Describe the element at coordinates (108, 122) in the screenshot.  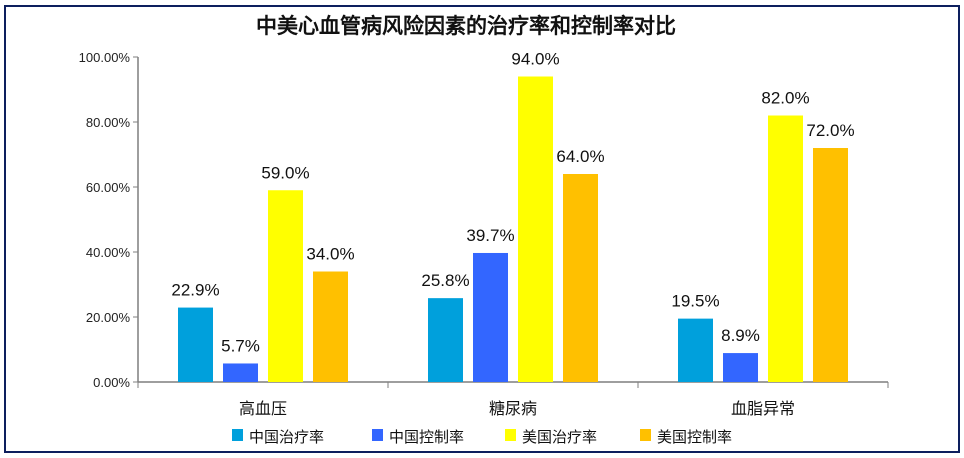
I see `y-tick-label: 80.00%` at that location.